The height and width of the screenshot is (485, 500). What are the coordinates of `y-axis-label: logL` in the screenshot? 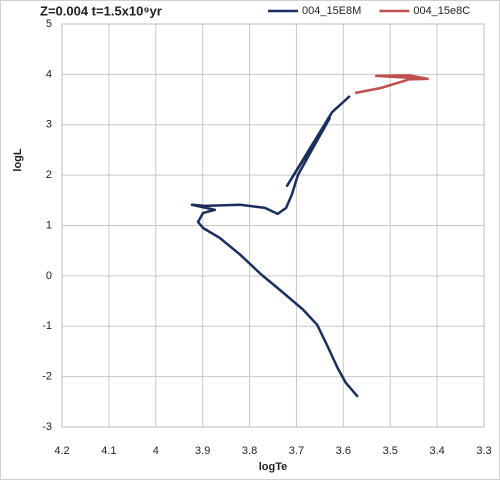 It's located at (18, 159).